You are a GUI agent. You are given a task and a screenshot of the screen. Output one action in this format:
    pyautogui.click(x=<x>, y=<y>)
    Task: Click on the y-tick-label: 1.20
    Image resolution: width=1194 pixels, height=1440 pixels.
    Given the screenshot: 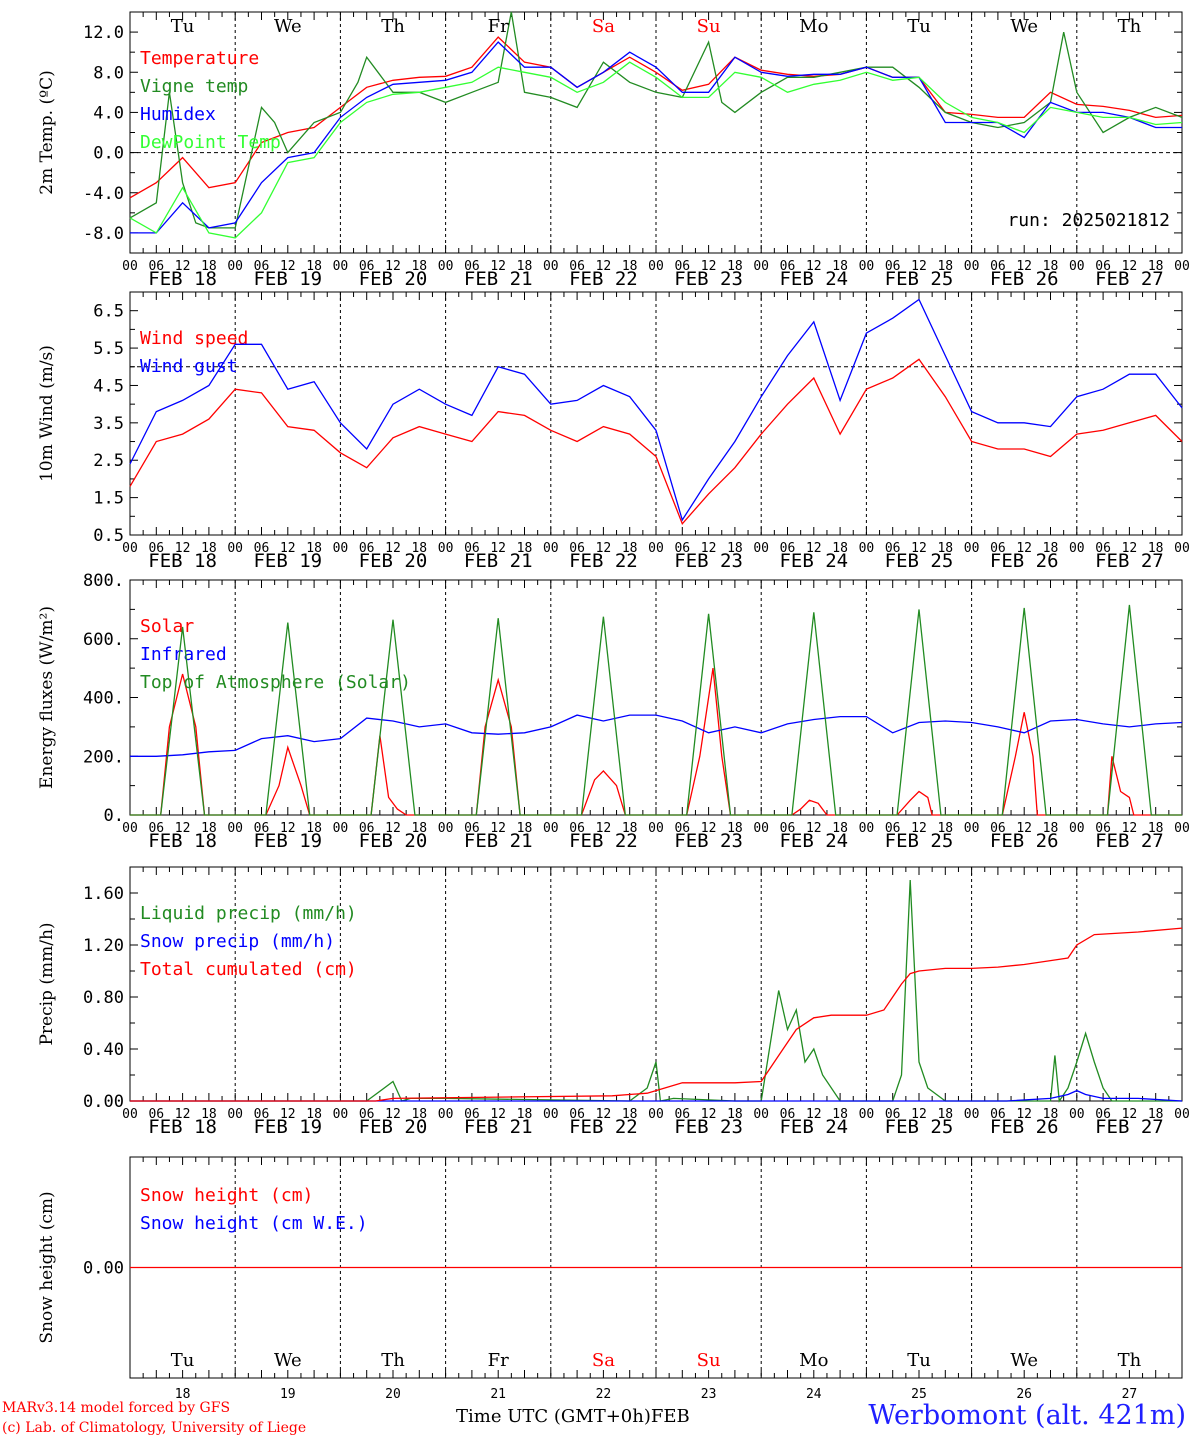 What is the action you would take?
    pyautogui.click(x=103, y=946)
    